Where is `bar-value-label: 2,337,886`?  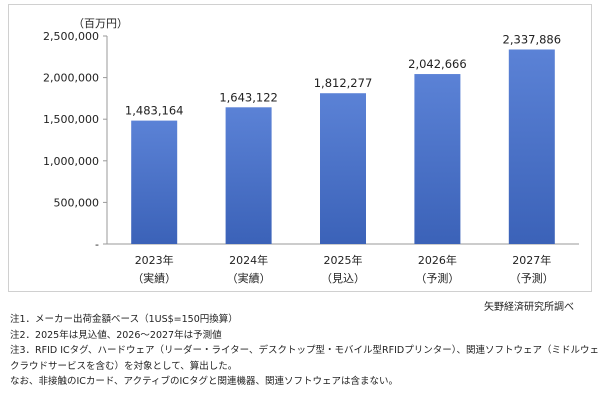
bar-value-label: 2,337,886 is located at coordinates (532, 39).